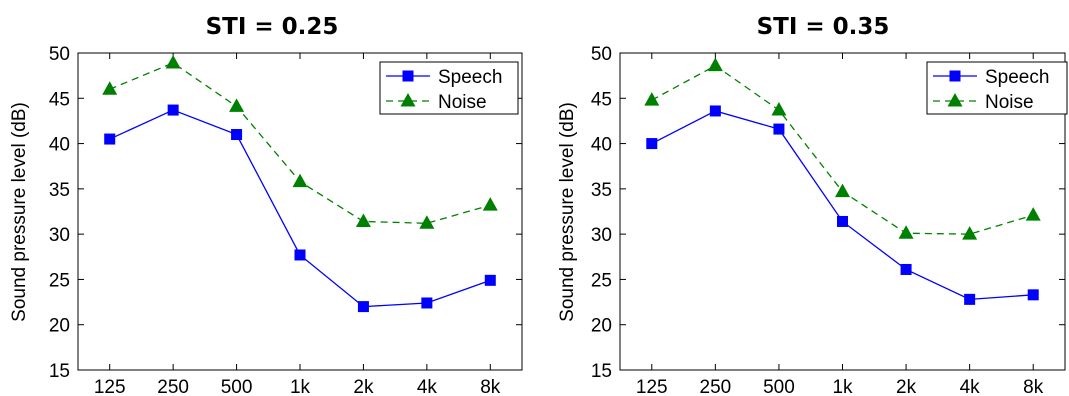 This screenshot has width=1069, height=396. I want to click on chart-title: STI = 0.25, so click(272, 27).